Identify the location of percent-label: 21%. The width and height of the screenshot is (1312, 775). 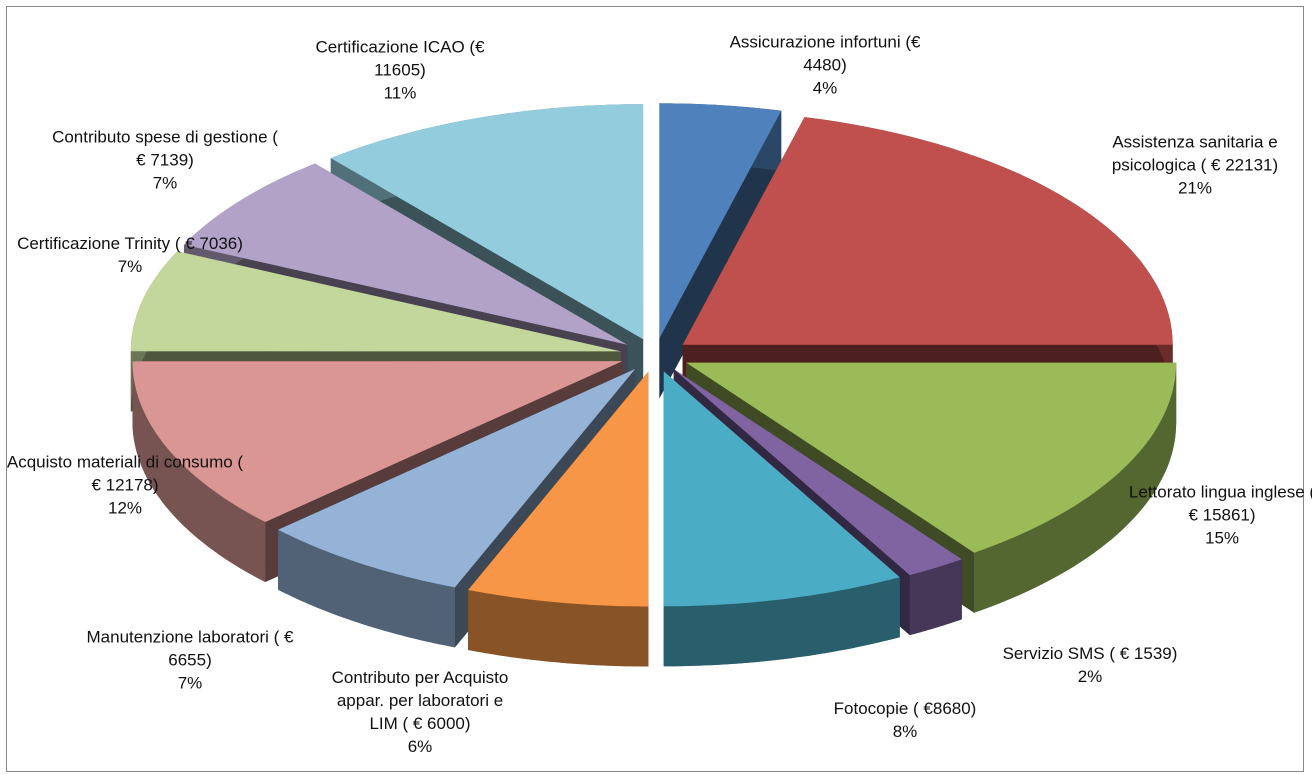
(1195, 188).